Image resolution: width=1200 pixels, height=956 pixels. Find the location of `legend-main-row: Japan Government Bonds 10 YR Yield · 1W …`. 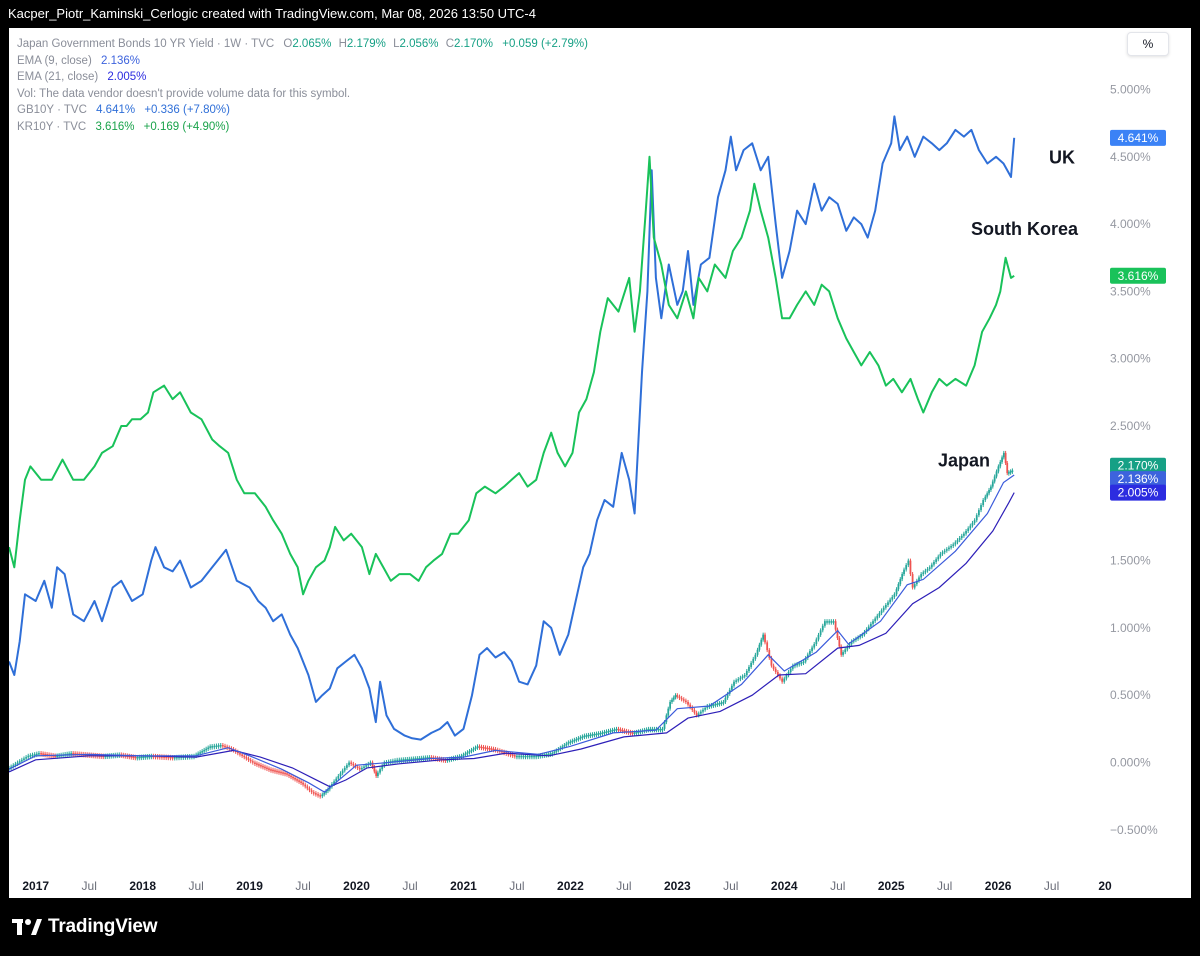

legend-main-row: Japan Government Bonds 10 YR Yield · 1W … is located at coordinates (302, 44).